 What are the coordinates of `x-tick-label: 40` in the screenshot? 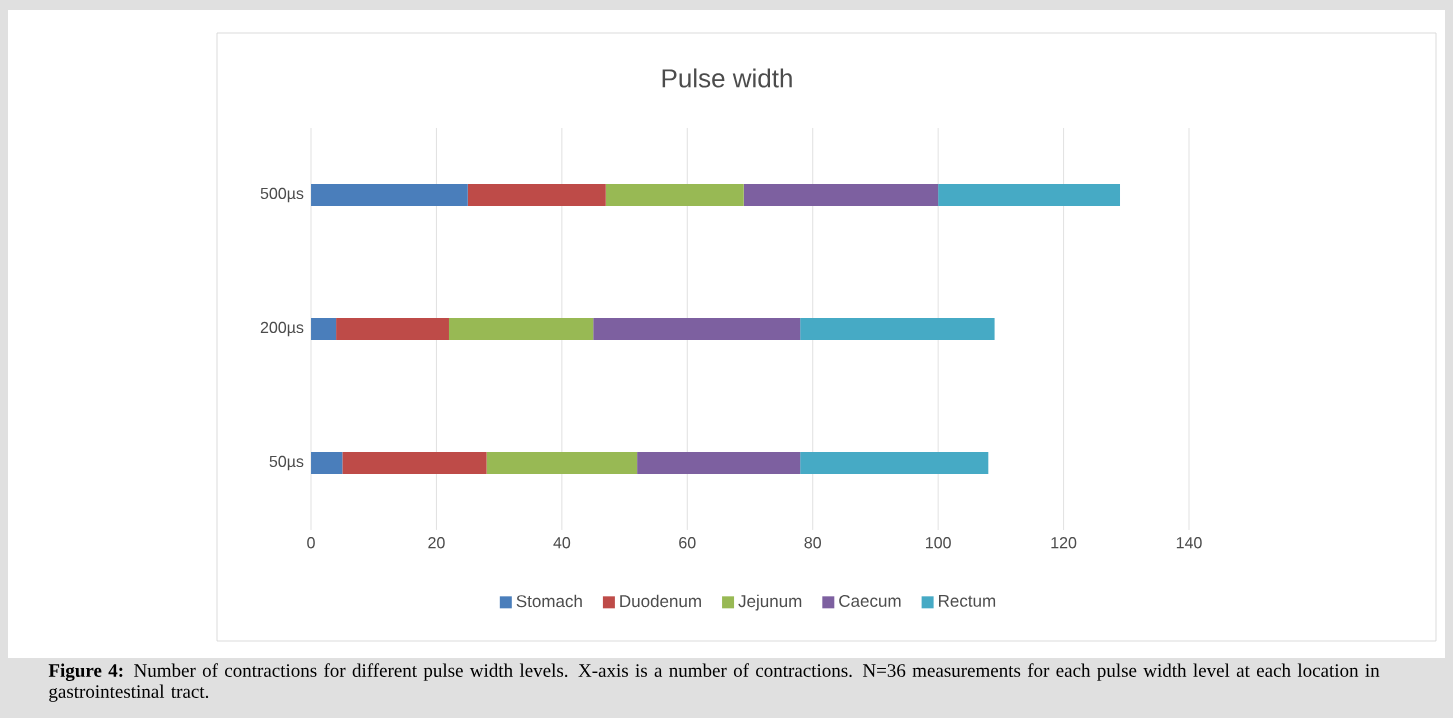 It's located at (562, 543).